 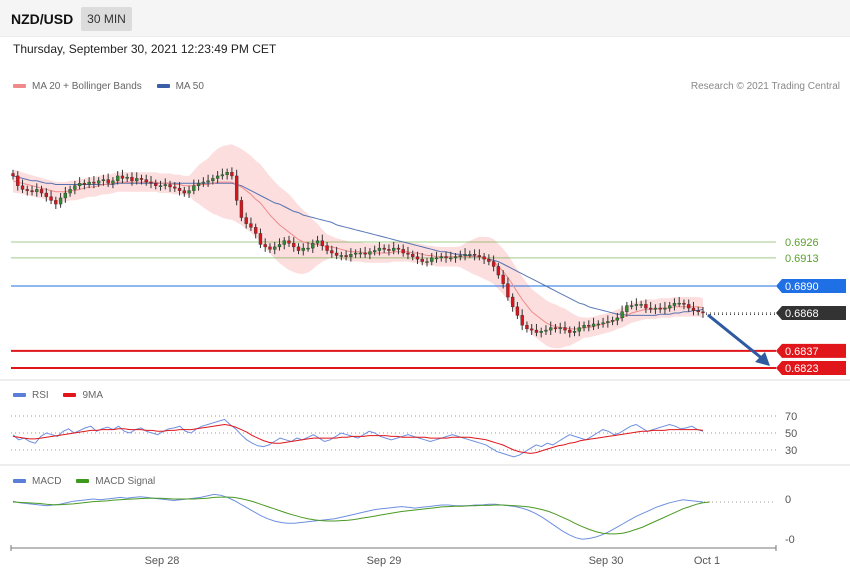 I want to click on x-tick-label: Sep 29, so click(x=384, y=561).